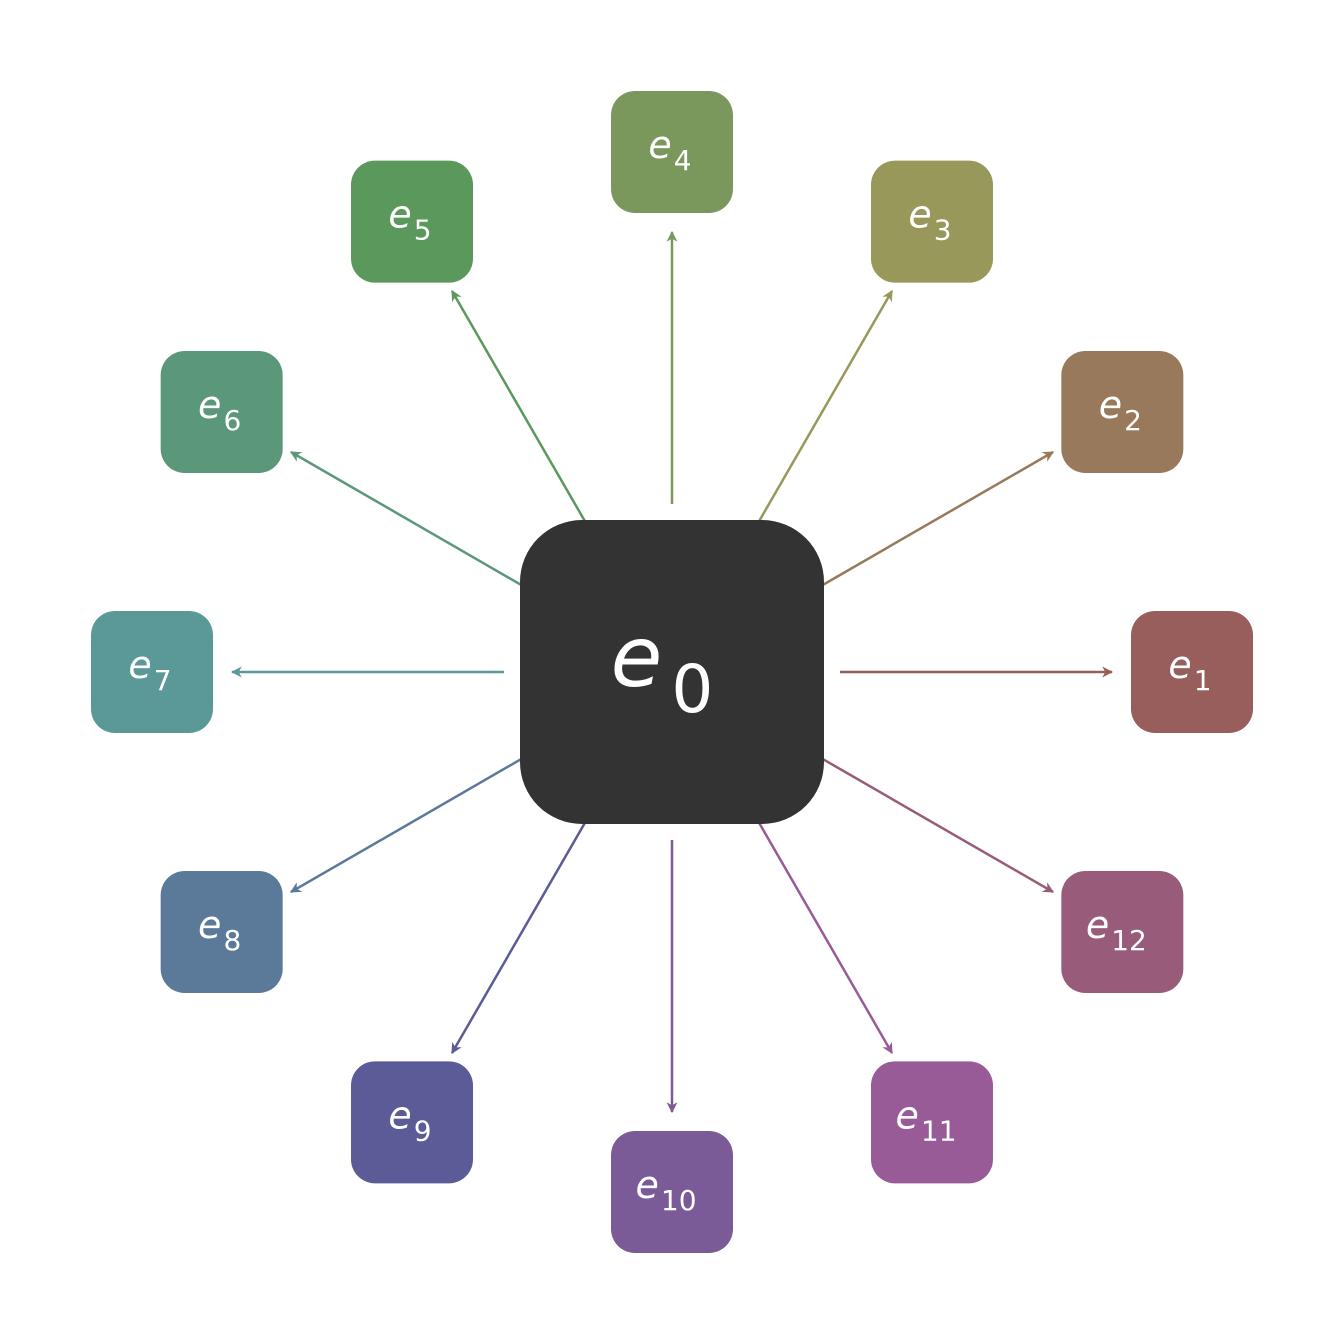 This screenshot has width=1344, height=1344. I want to click on node-label-subscript: 4, so click(683, 160).